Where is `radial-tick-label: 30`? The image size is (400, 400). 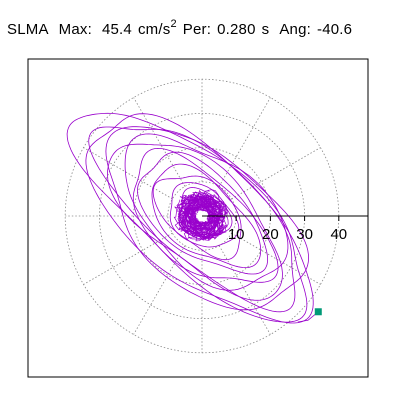 radial-tick-label: 30 is located at coordinates (304, 234).